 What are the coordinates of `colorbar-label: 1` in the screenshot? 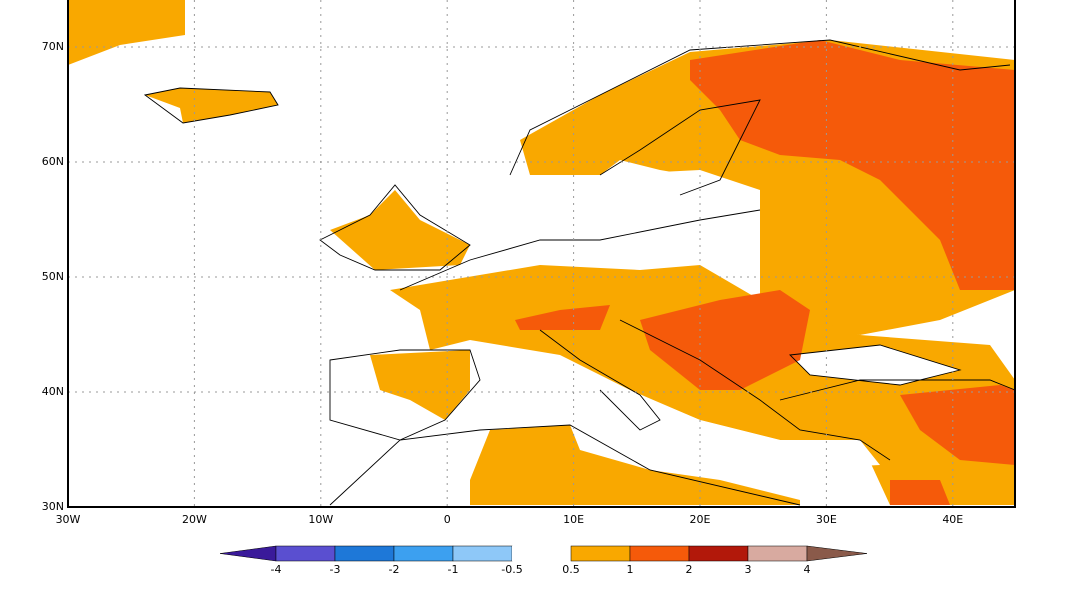 It's located at (630, 569).